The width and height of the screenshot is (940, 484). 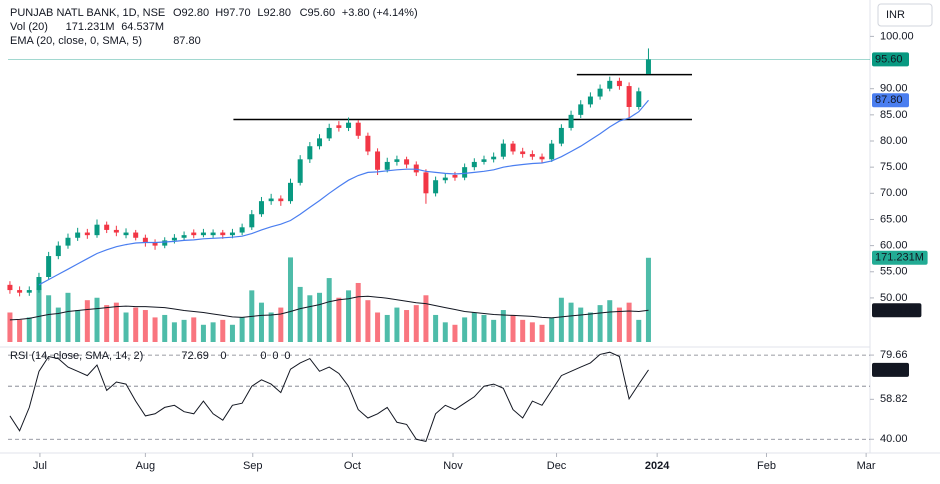 What do you see at coordinates (894, 219) in the screenshot?
I see `y-tick-label: 65.00` at bounding box center [894, 219].